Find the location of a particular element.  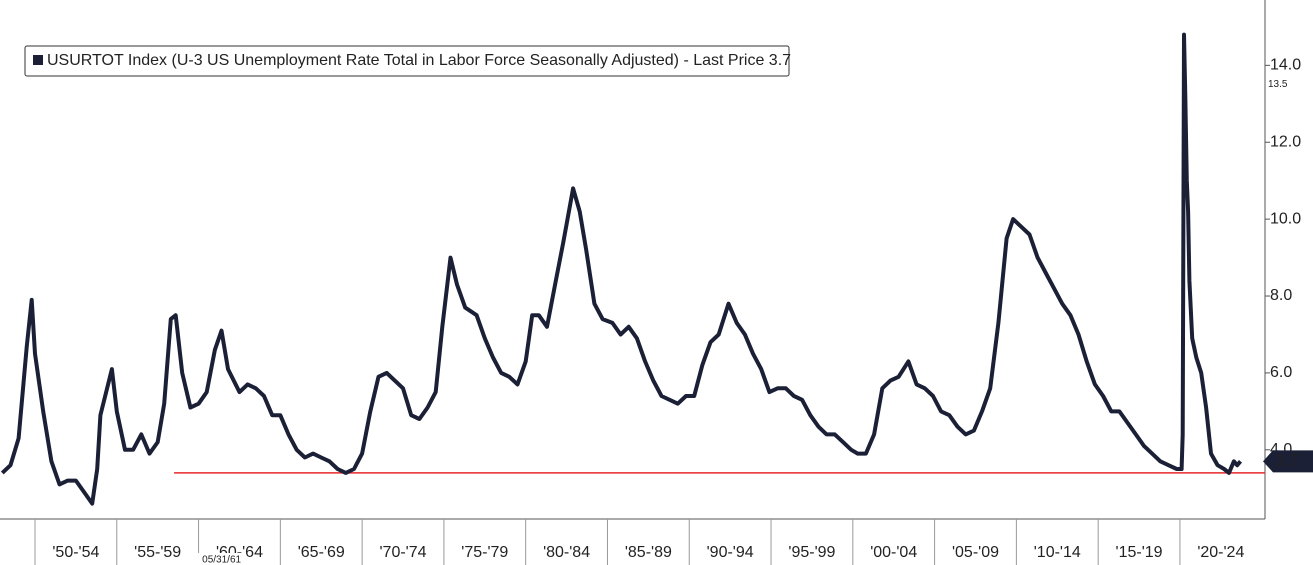

x-tick-label: '00-'04 is located at coordinates (893, 552).